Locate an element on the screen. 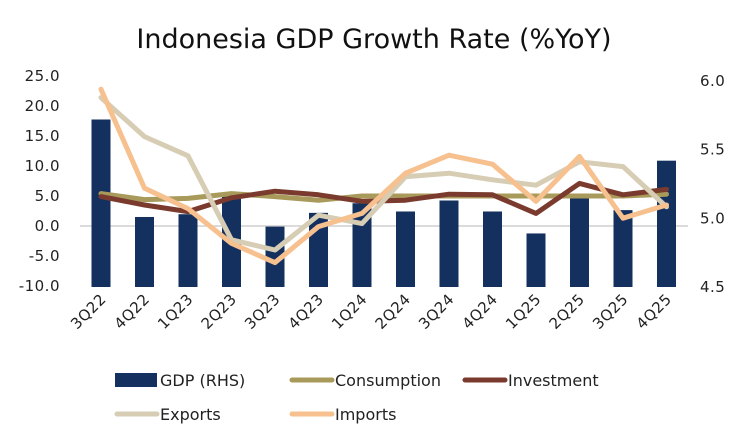 The width and height of the screenshot is (748, 442). left-tick-label: 15.0 is located at coordinates (42, 136).